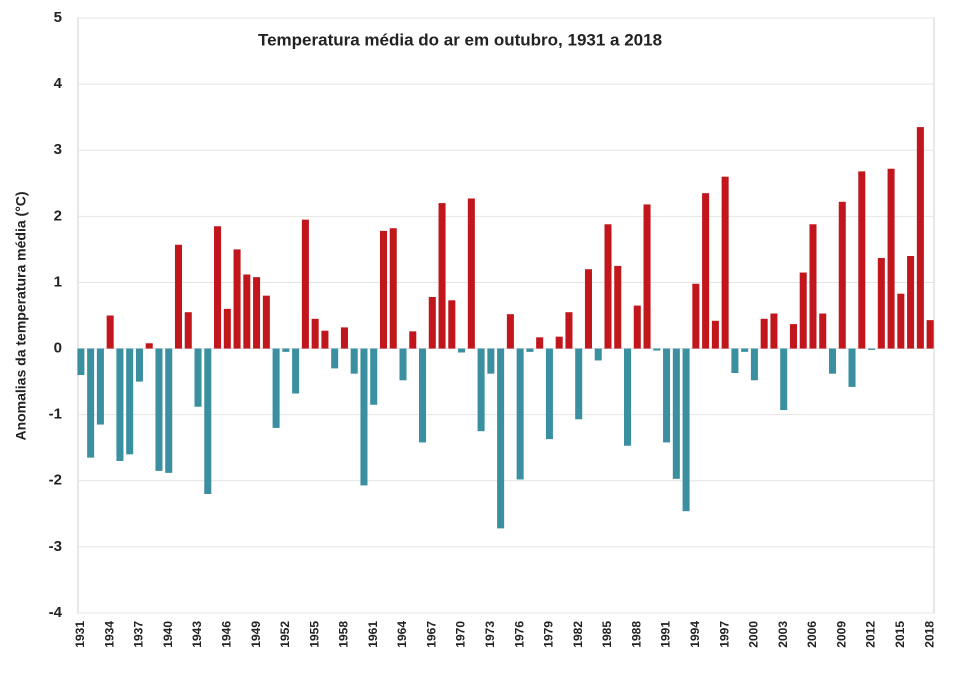 This screenshot has height=675, width=964. I want to click on y-tick-label: 1, so click(58, 281).